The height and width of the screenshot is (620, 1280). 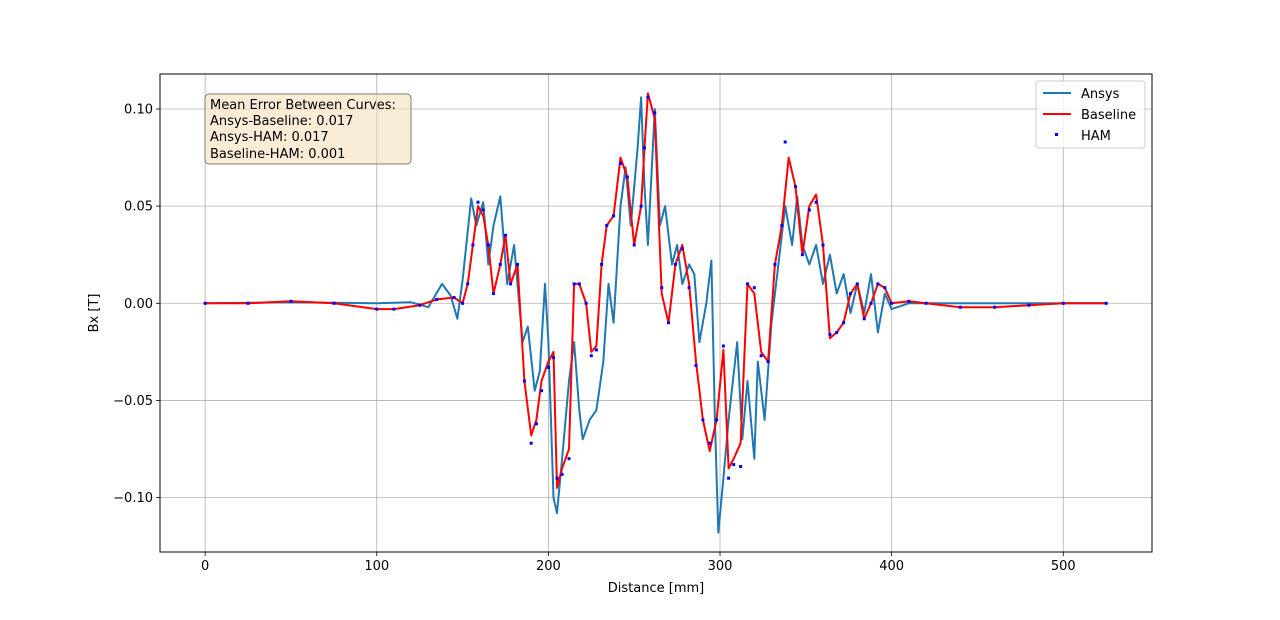 I want to click on annotation-line-4: Baseline-HAM: 0.001, so click(x=277, y=154).